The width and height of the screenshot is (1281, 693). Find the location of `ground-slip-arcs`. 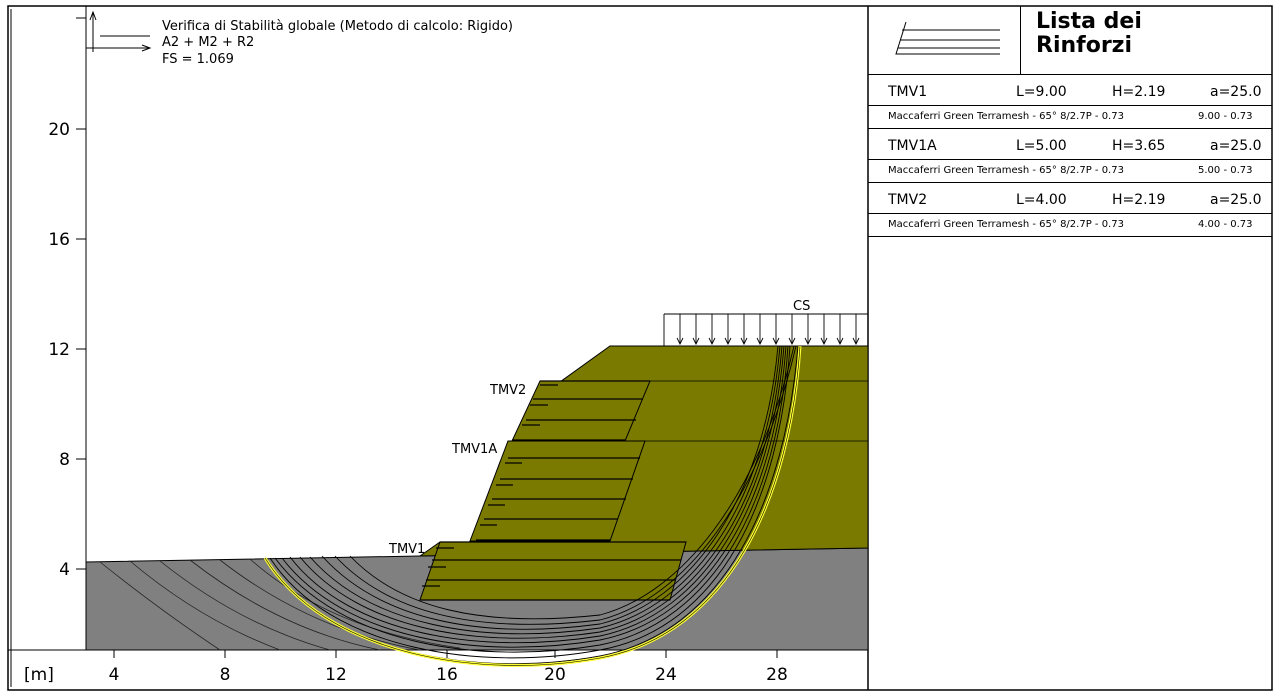

ground-slip-arcs is located at coordinates (280, 604).